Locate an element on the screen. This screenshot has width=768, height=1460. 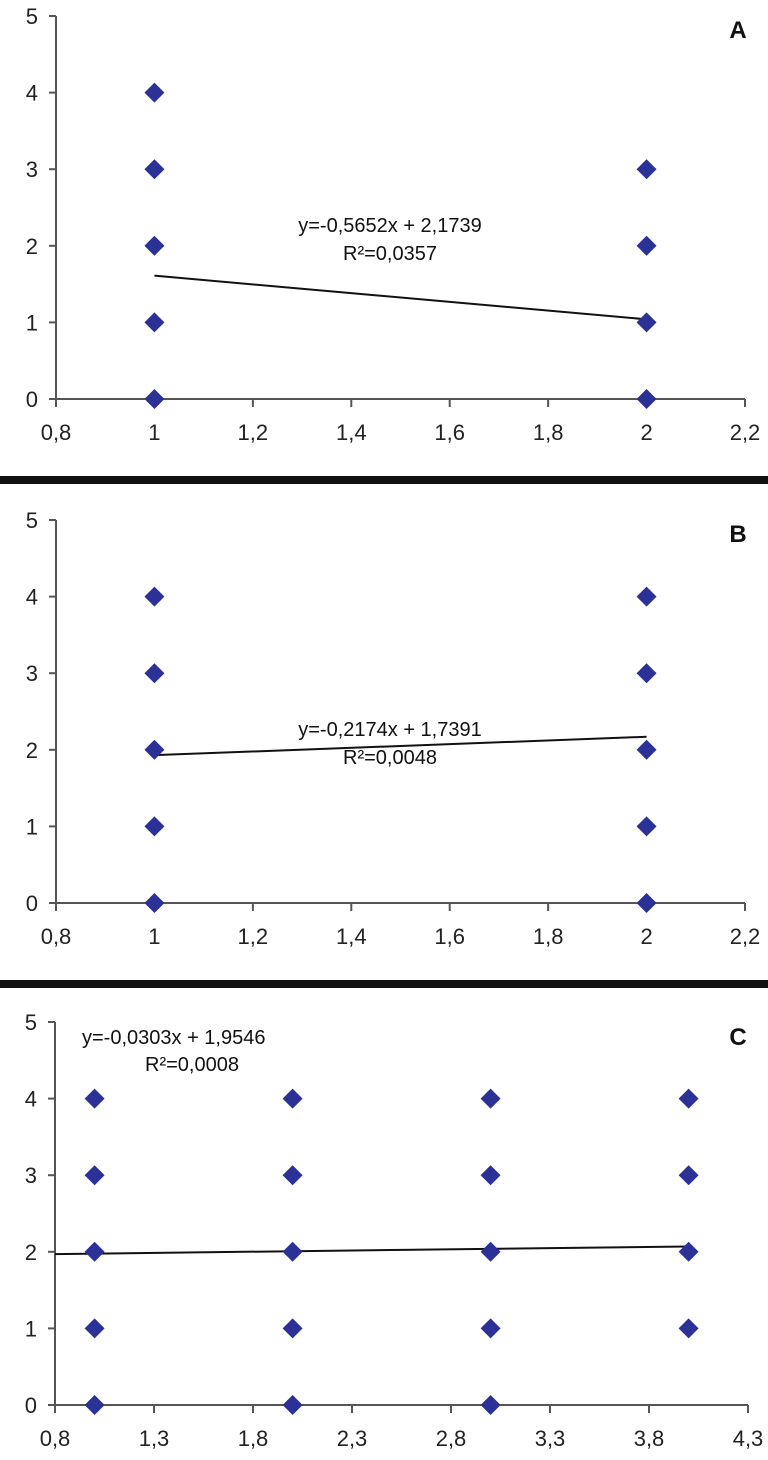
chart-b-trendline is located at coordinates (400, 746).